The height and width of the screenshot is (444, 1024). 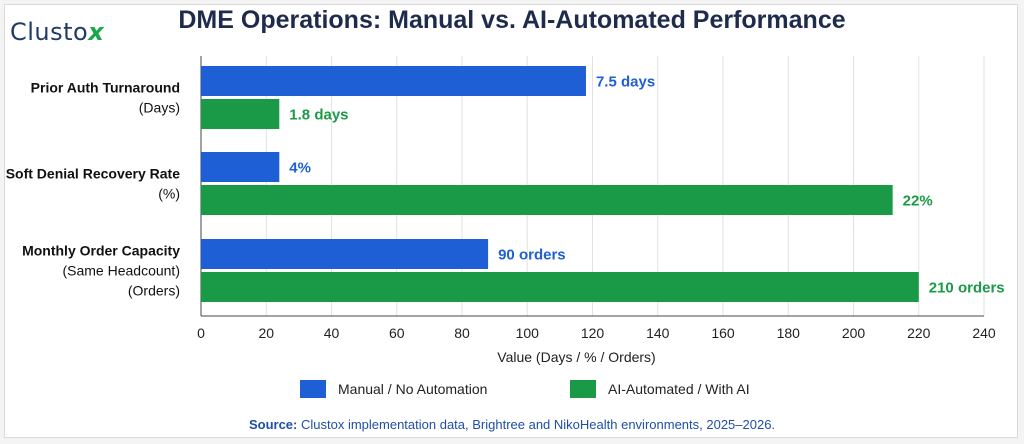 What do you see at coordinates (984, 333) in the screenshot?
I see `x-tick-label: 240` at bounding box center [984, 333].